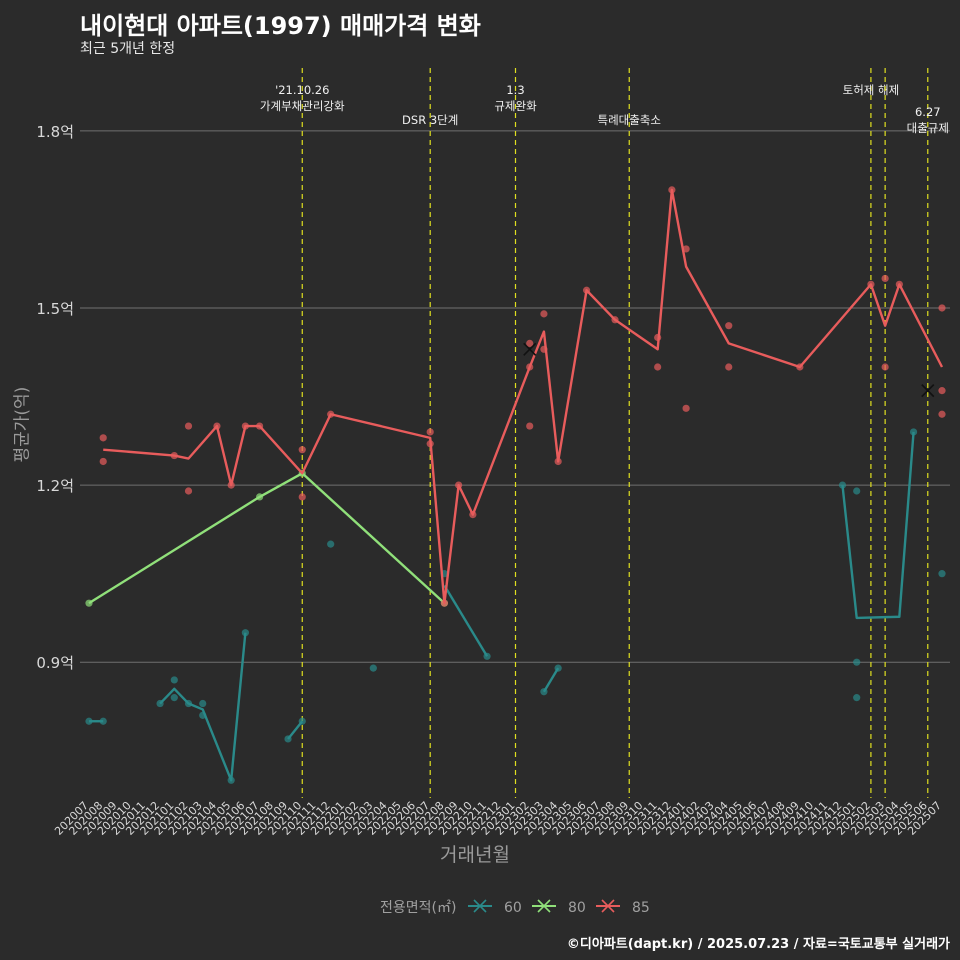 This screenshot has width=960, height=960. What do you see at coordinates (515, 106) in the screenshot?
I see `event-label: 규제완화` at bounding box center [515, 106].